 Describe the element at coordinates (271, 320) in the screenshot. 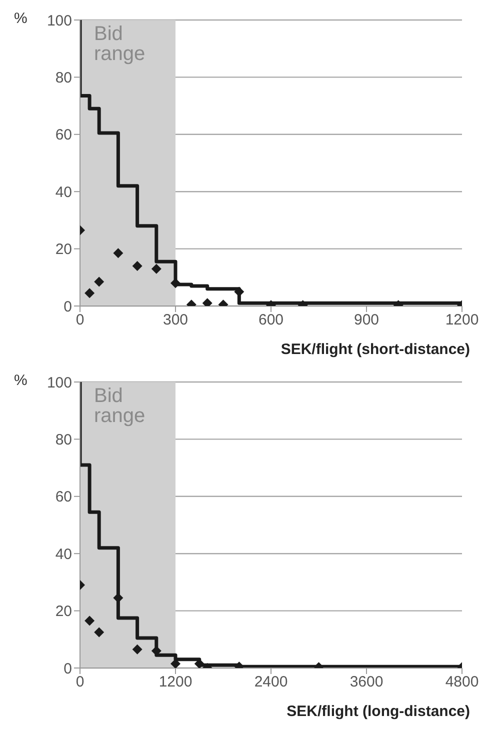

I see `x-tick-label: 600` at that location.